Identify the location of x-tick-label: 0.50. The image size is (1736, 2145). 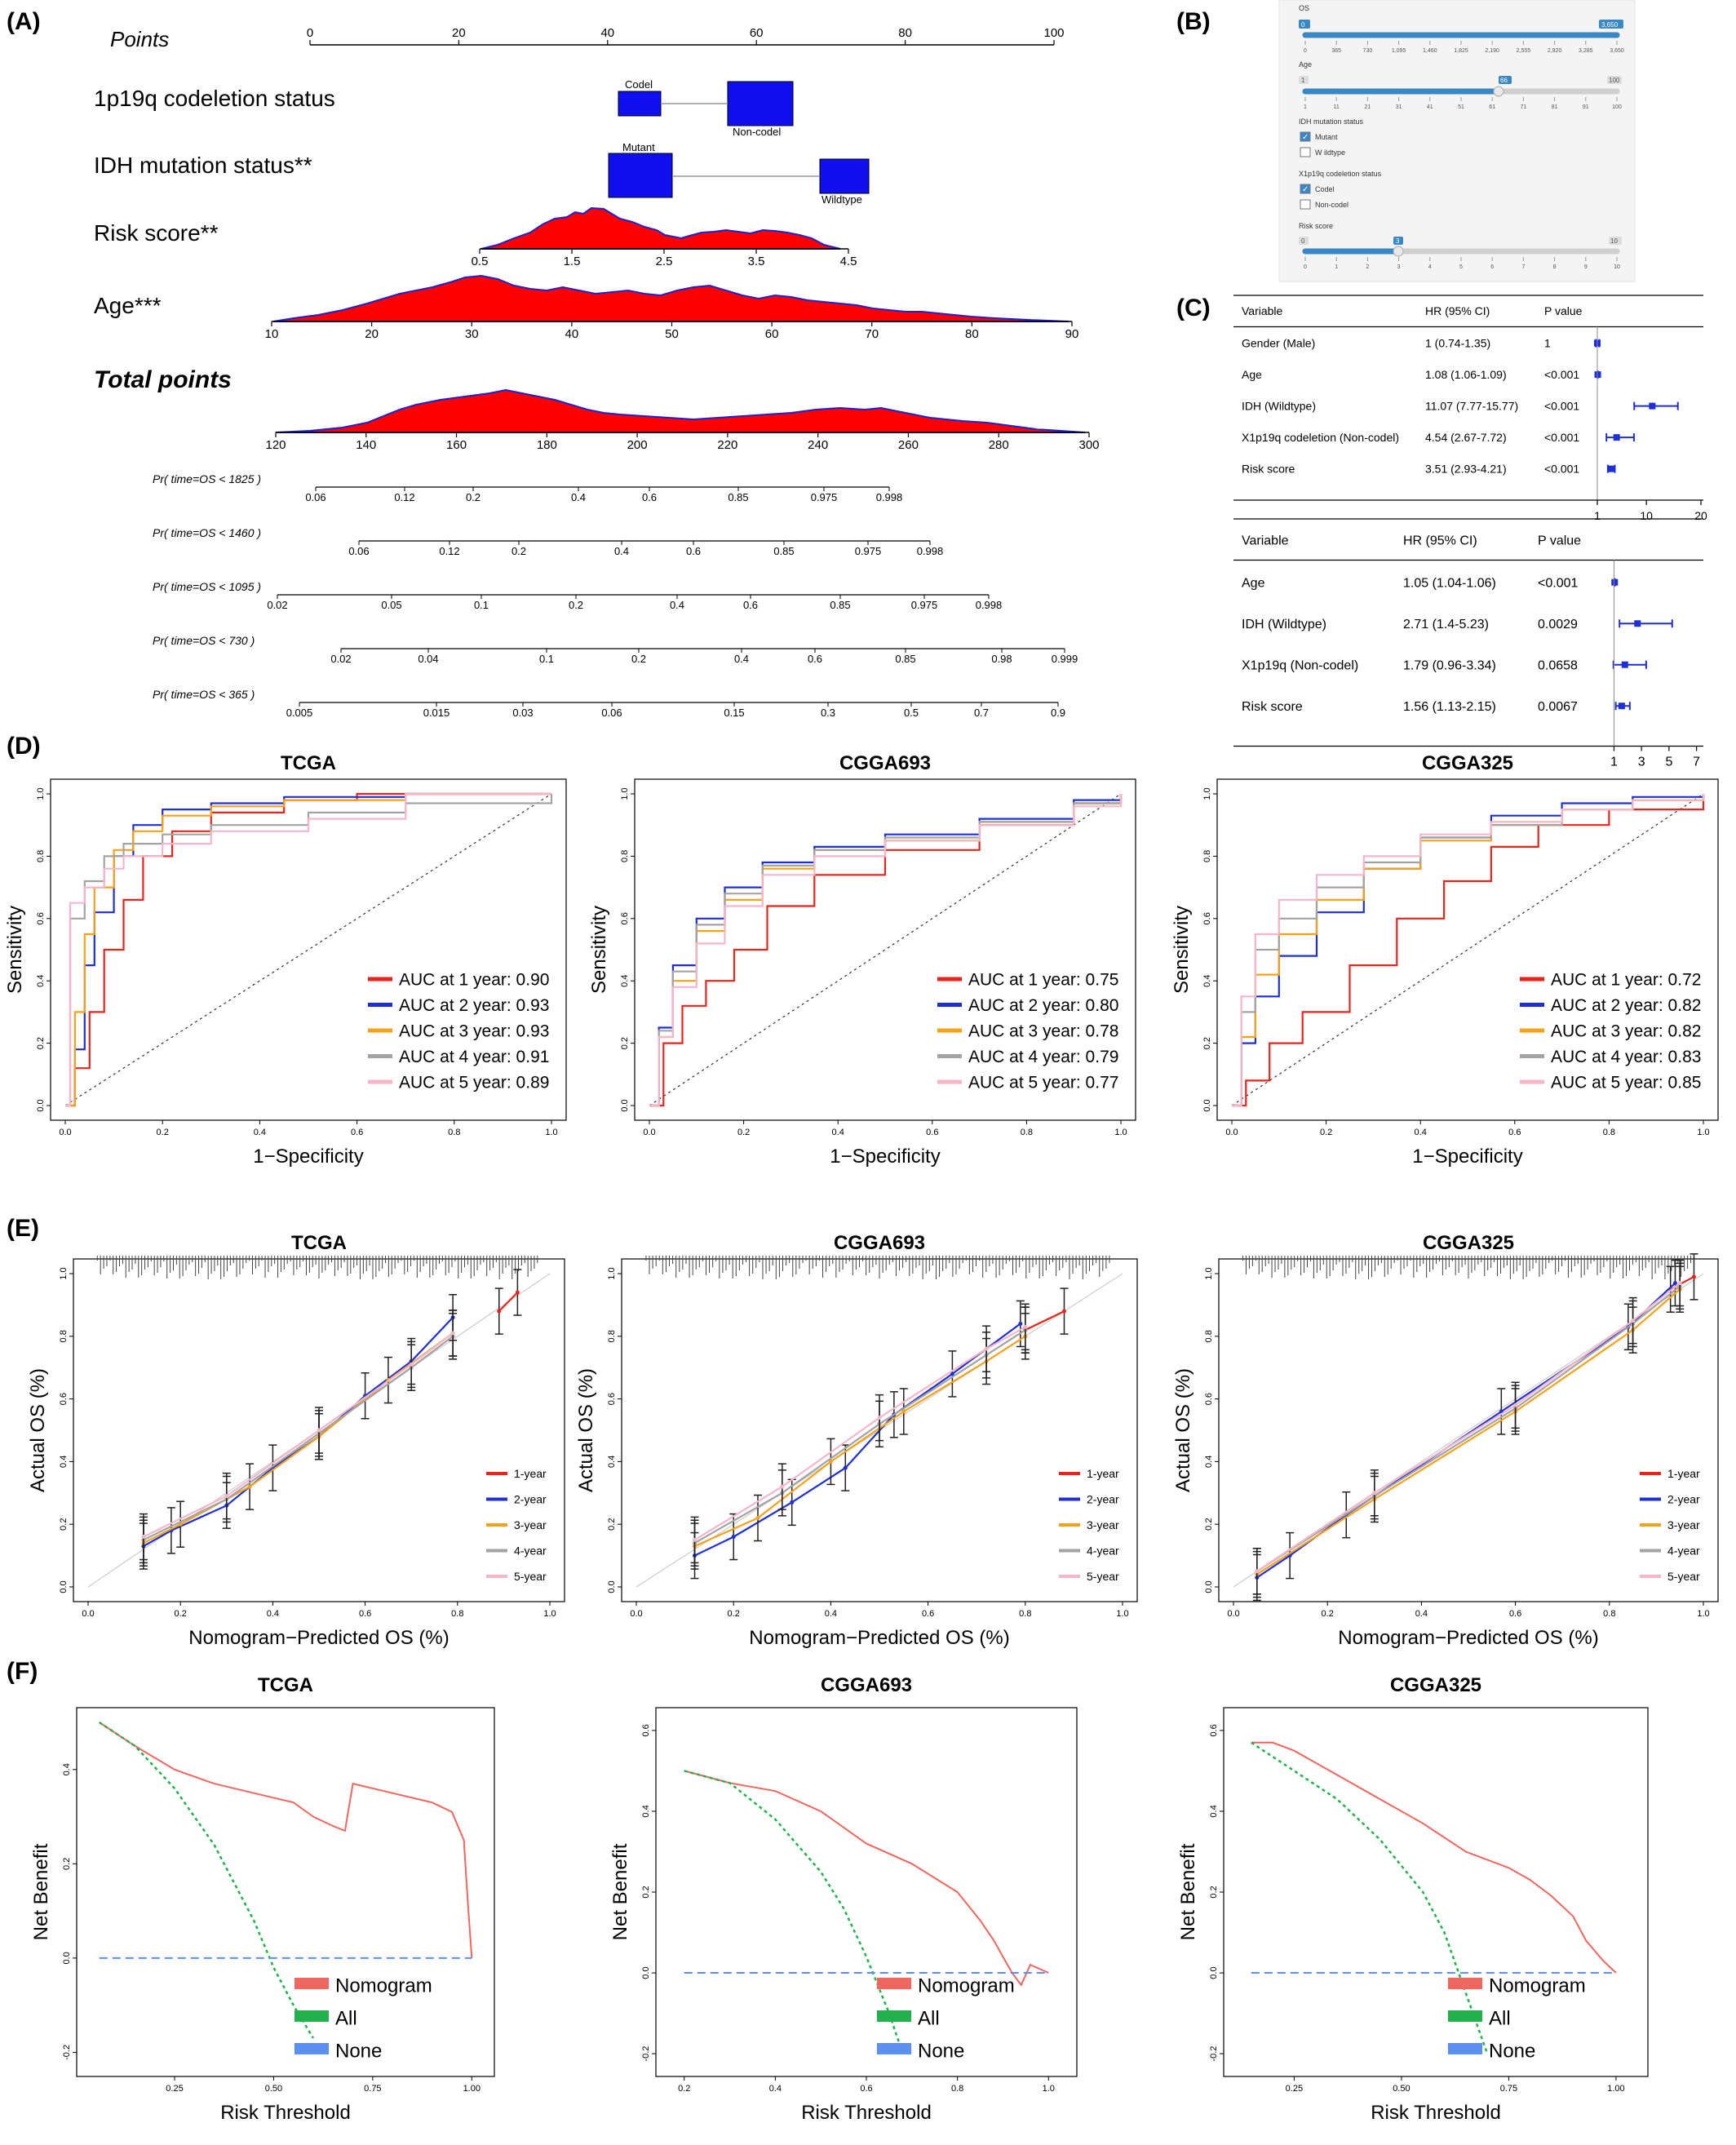
(273, 2089).